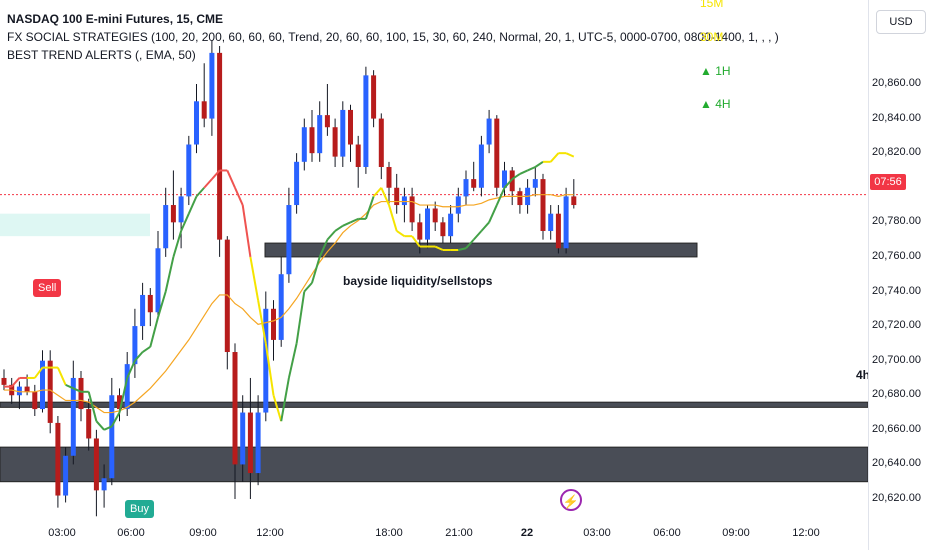  What do you see at coordinates (712, 37) in the screenshot?
I see `timeframe-30m: 30M` at bounding box center [712, 37].